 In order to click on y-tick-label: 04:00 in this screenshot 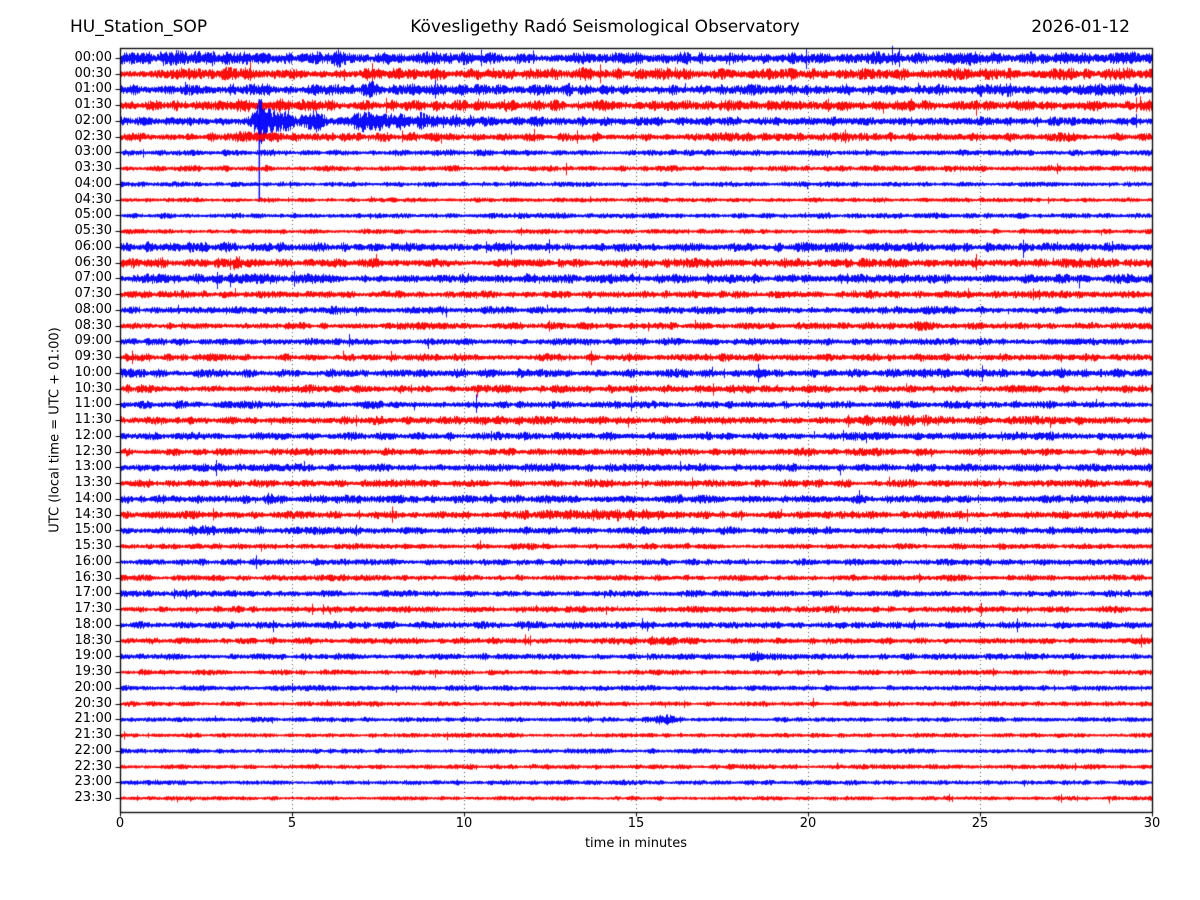, I will do `click(93, 183)`.